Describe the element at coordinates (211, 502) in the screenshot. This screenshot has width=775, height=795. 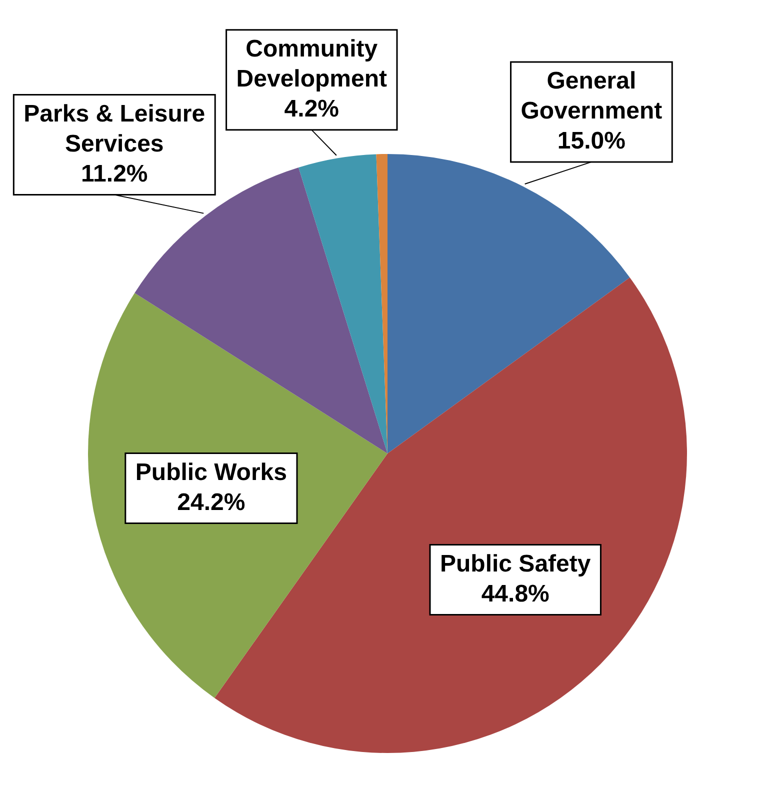
I see `data-label: 24.2%` at that location.